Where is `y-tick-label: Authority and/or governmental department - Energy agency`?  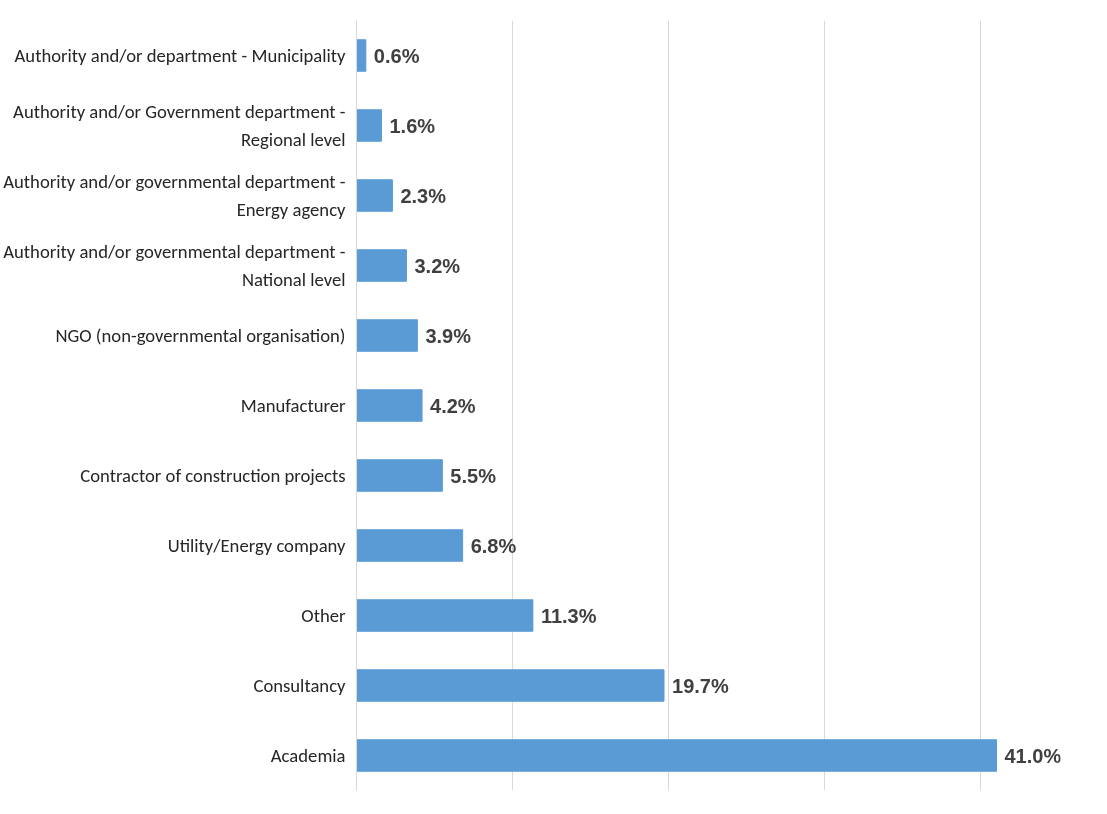 y-tick-label: Authority and/or governmental department - Energy agency is located at coordinates (175, 195).